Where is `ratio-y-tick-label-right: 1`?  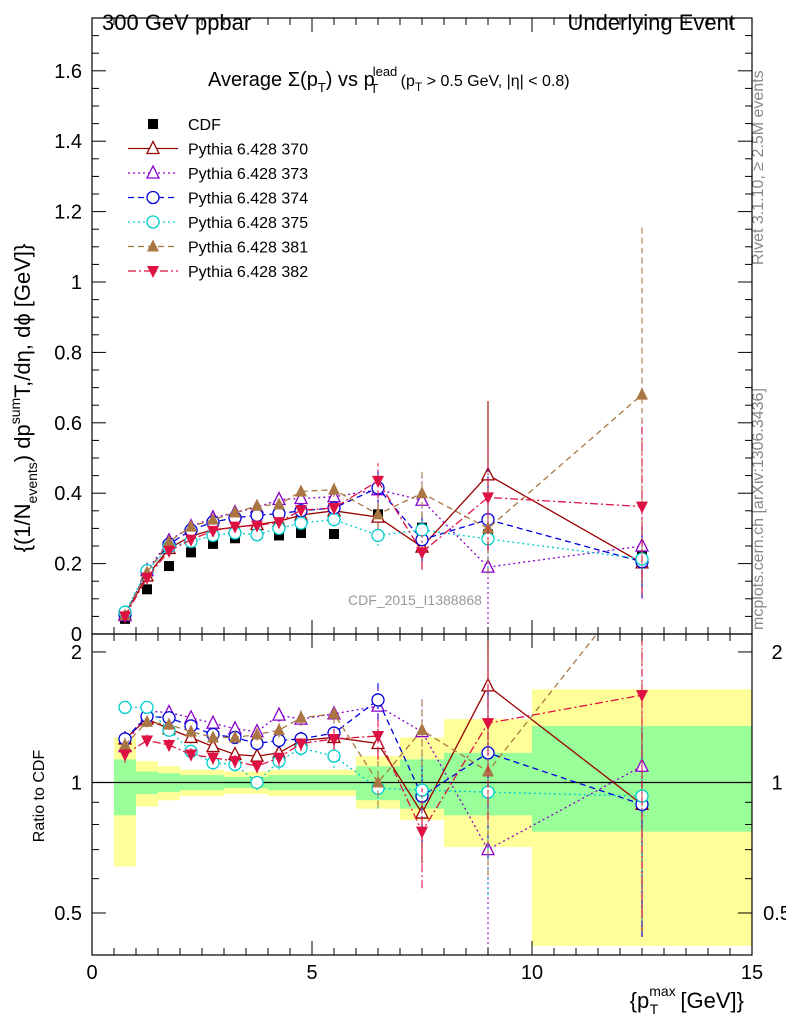
ratio-y-tick-label-right: 1 is located at coordinates (776, 783).